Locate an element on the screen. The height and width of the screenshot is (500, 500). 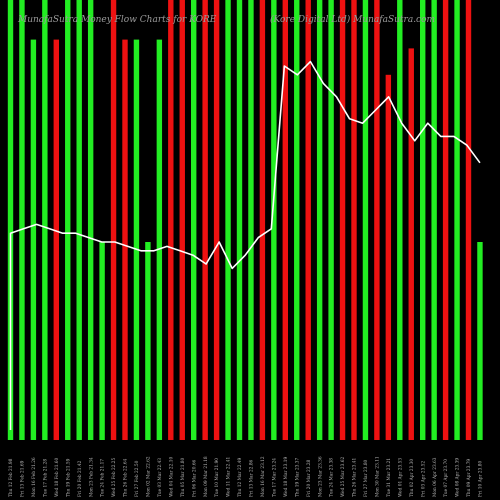
x-tick-label: Mon 30 Mar 23.11 is located at coordinates (378, 476).